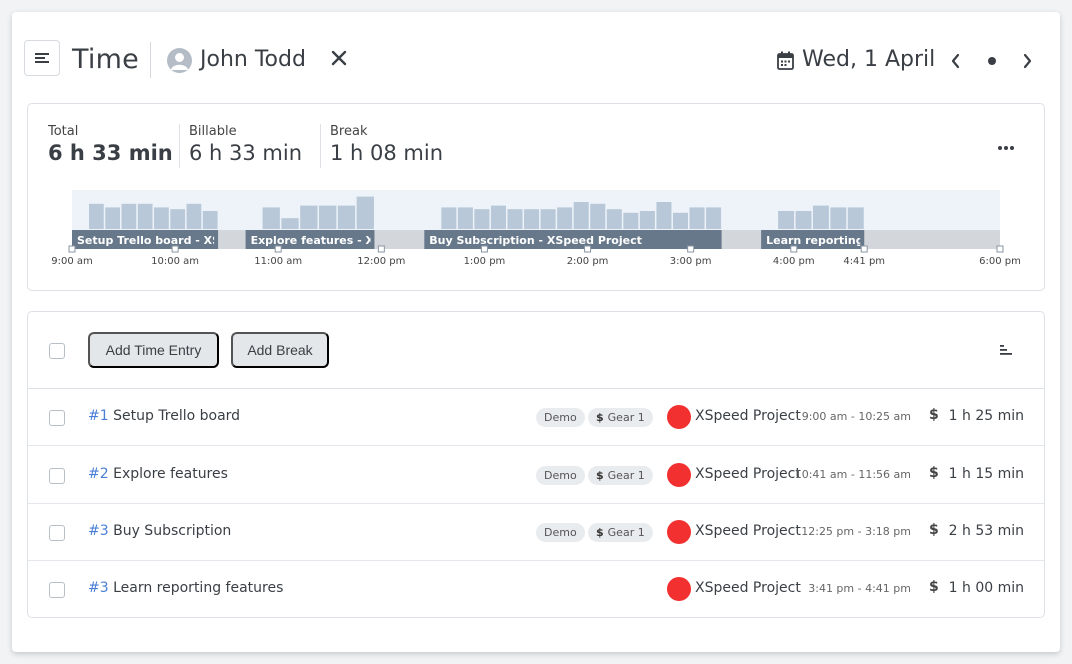 This screenshot has height=664, width=1072. Describe the element at coordinates (986, 531) in the screenshot. I see `entry-duration: 2 h 53 min` at that location.